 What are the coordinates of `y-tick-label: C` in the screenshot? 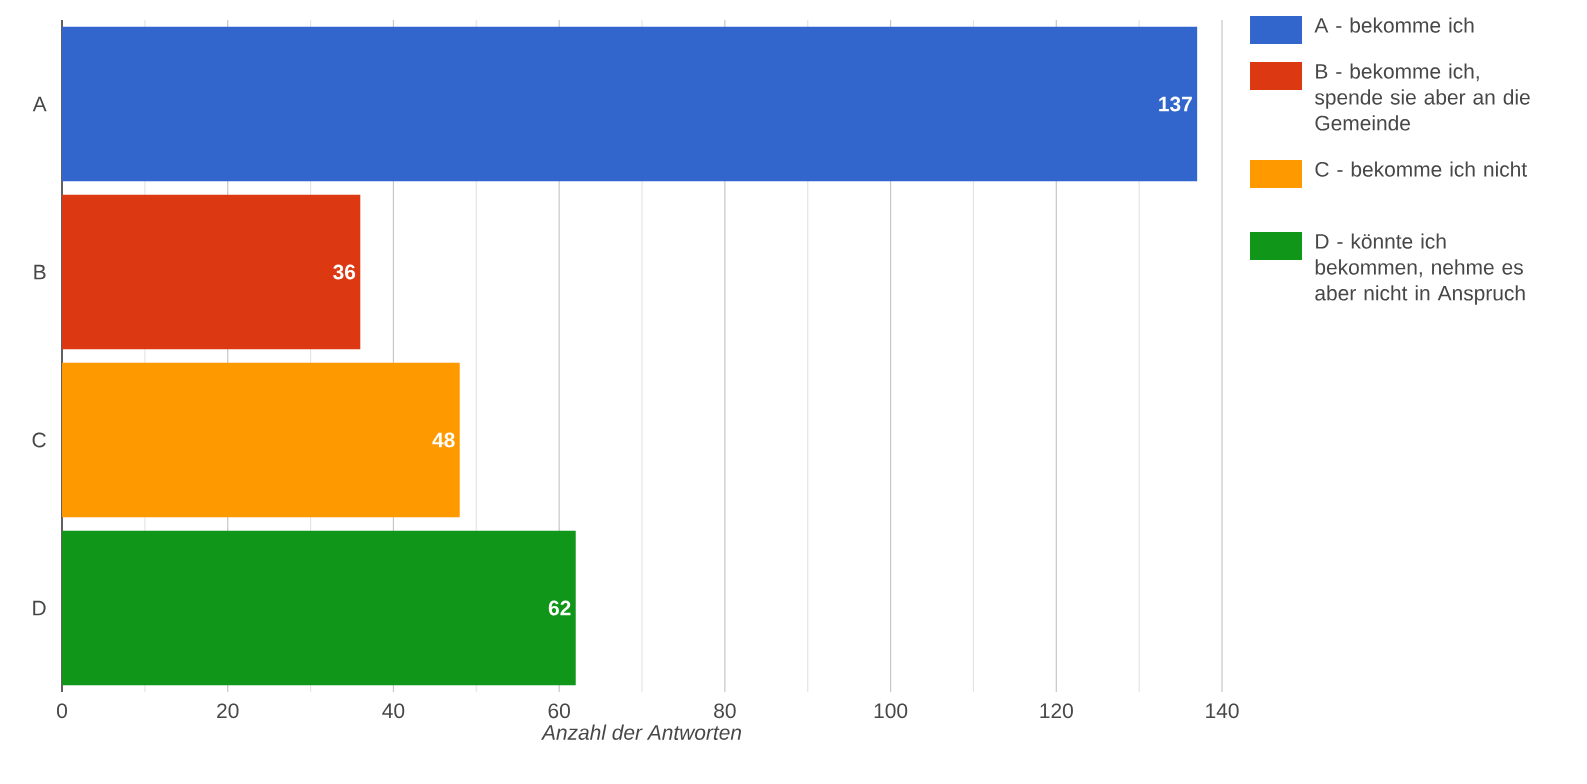 It's located at (39, 440).